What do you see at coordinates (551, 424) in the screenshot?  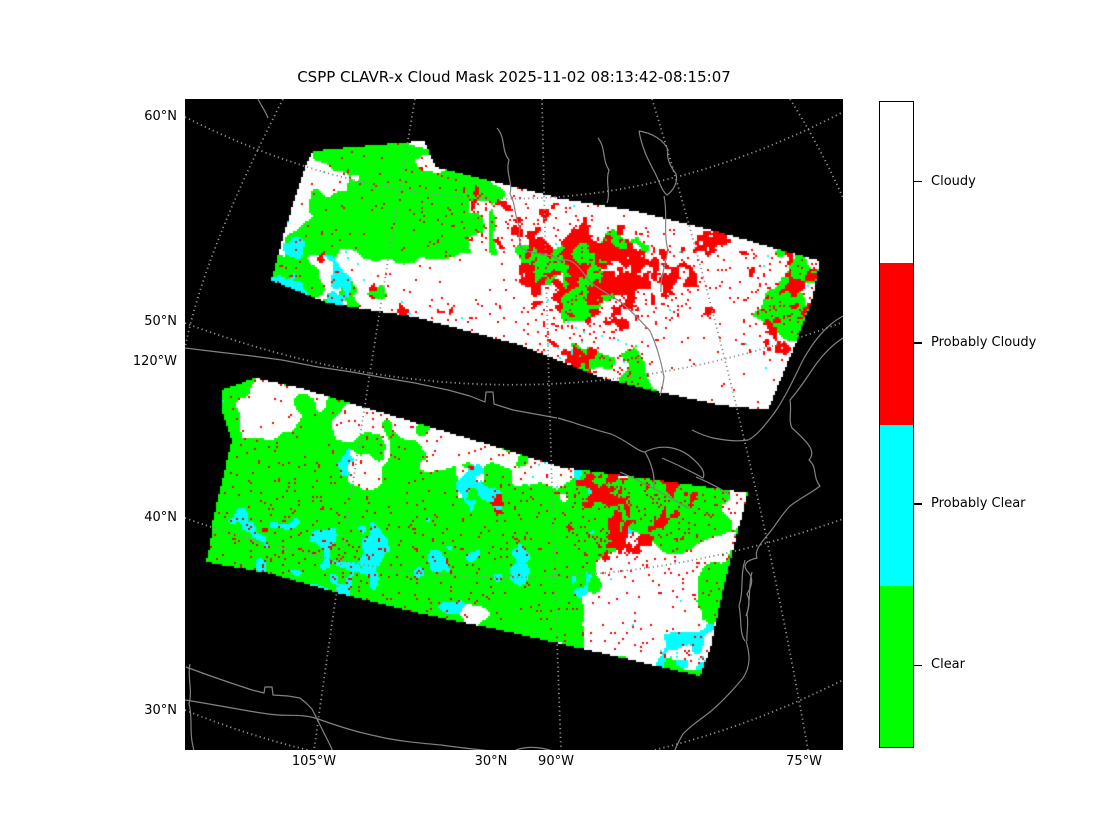 I see `meridian-90W` at bounding box center [551, 424].